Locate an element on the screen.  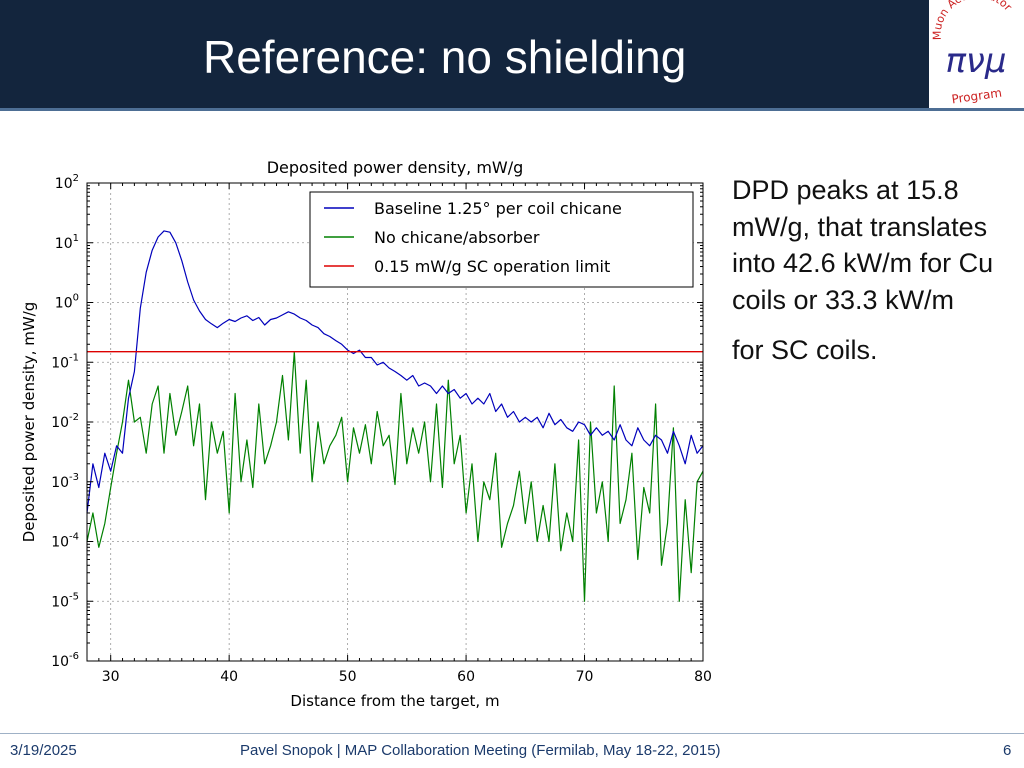
x-tick-label: 30 is located at coordinates (111, 677).